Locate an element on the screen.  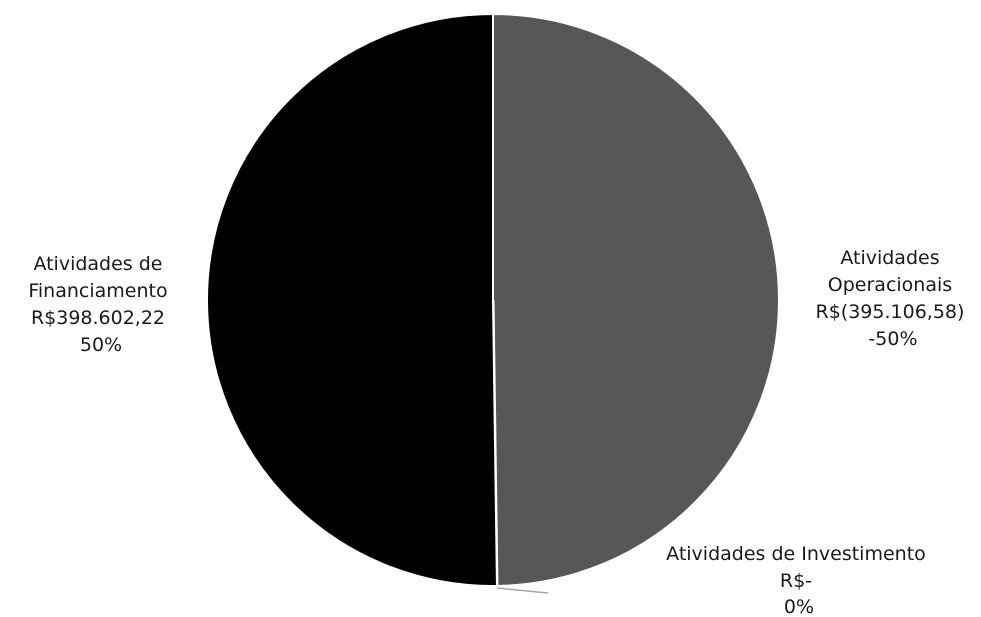
label-operacionais-line1: Atividades is located at coordinates (889, 258).